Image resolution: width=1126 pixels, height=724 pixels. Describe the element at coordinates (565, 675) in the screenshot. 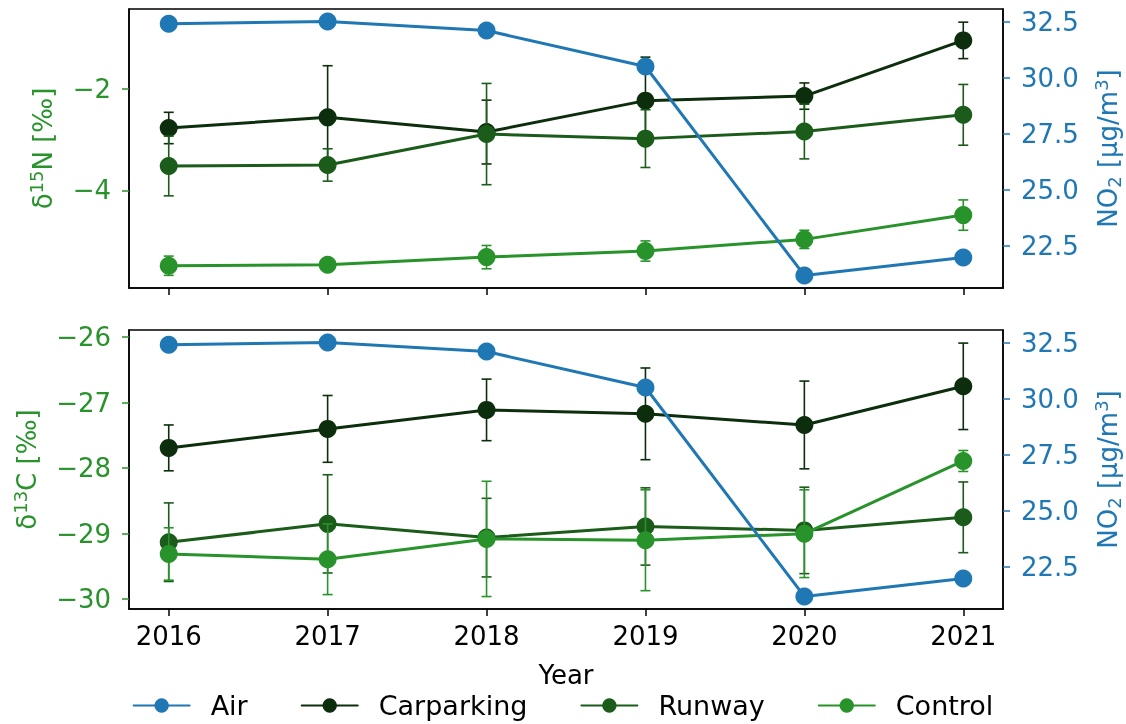

I see `x-axis-title: Year` at that location.